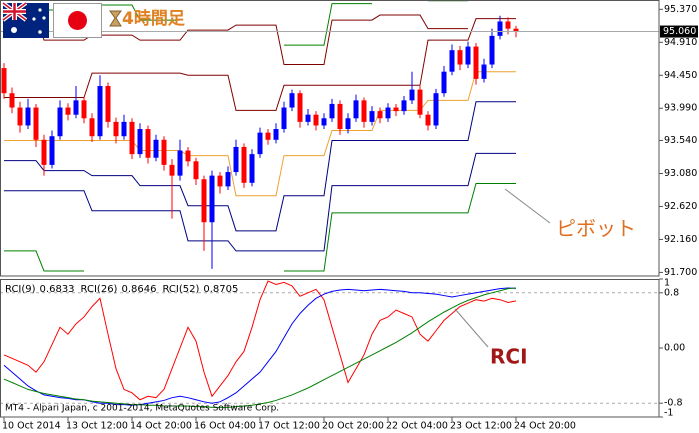 This screenshot has height=433, width=699. I want to click on y-tick-label: 94.450, so click(680, 75).